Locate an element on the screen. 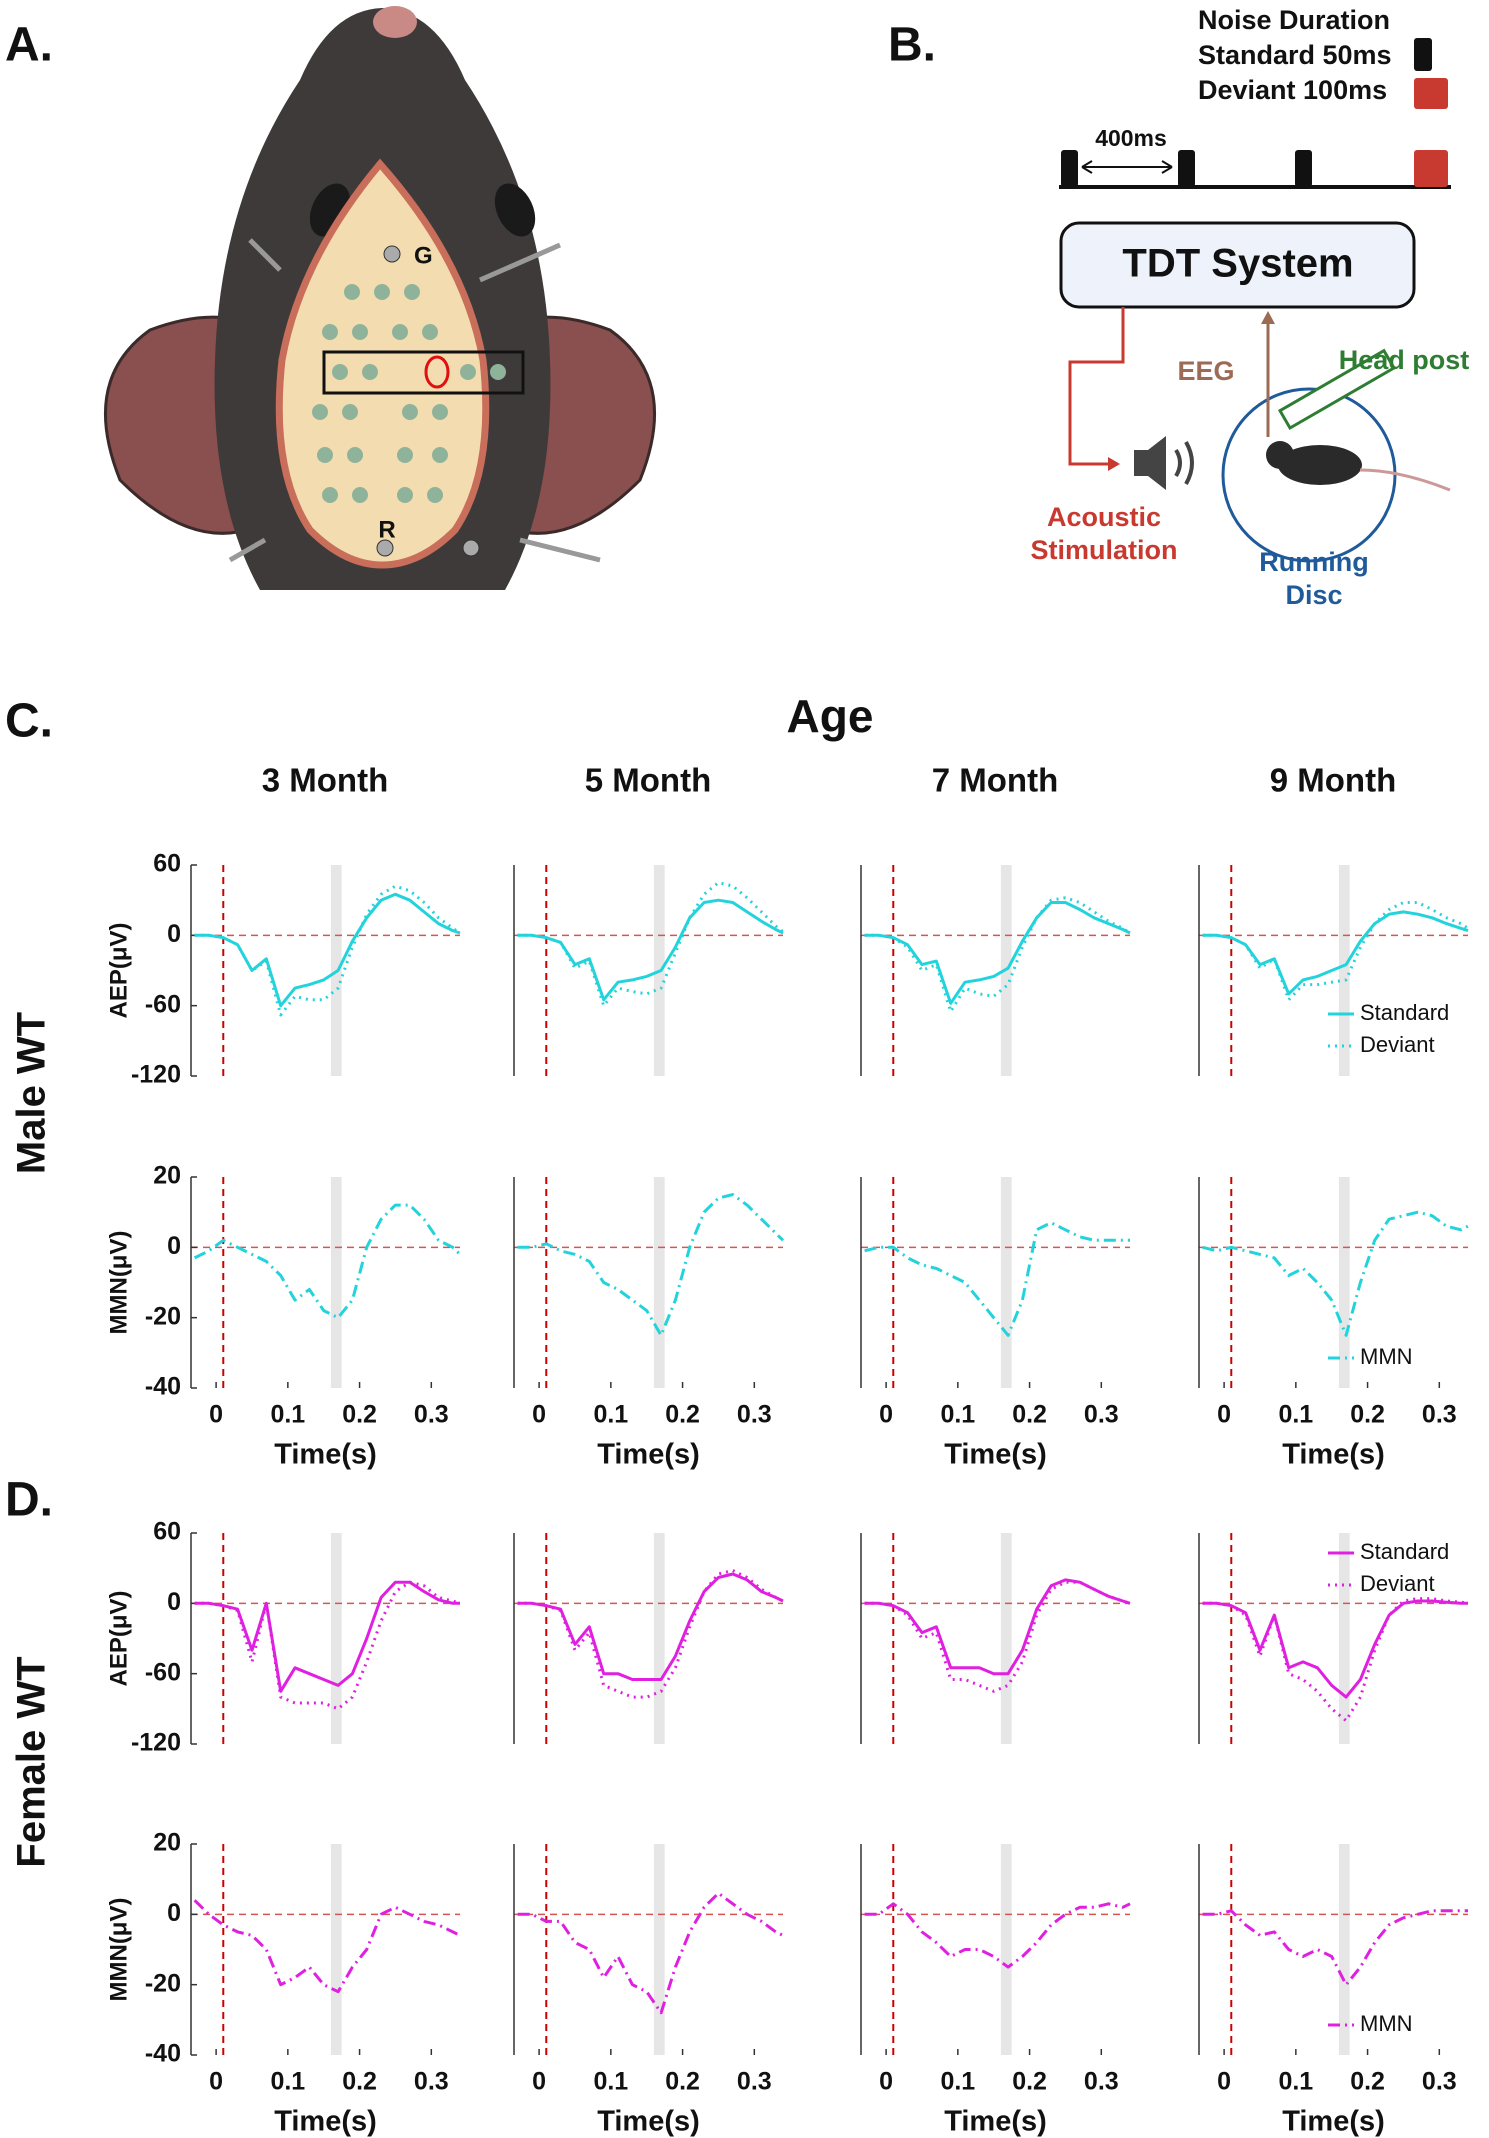 The width and height of the screenshot is (1489, 2138). y-tick-label: -20 is located at coordinates (163, 1983).